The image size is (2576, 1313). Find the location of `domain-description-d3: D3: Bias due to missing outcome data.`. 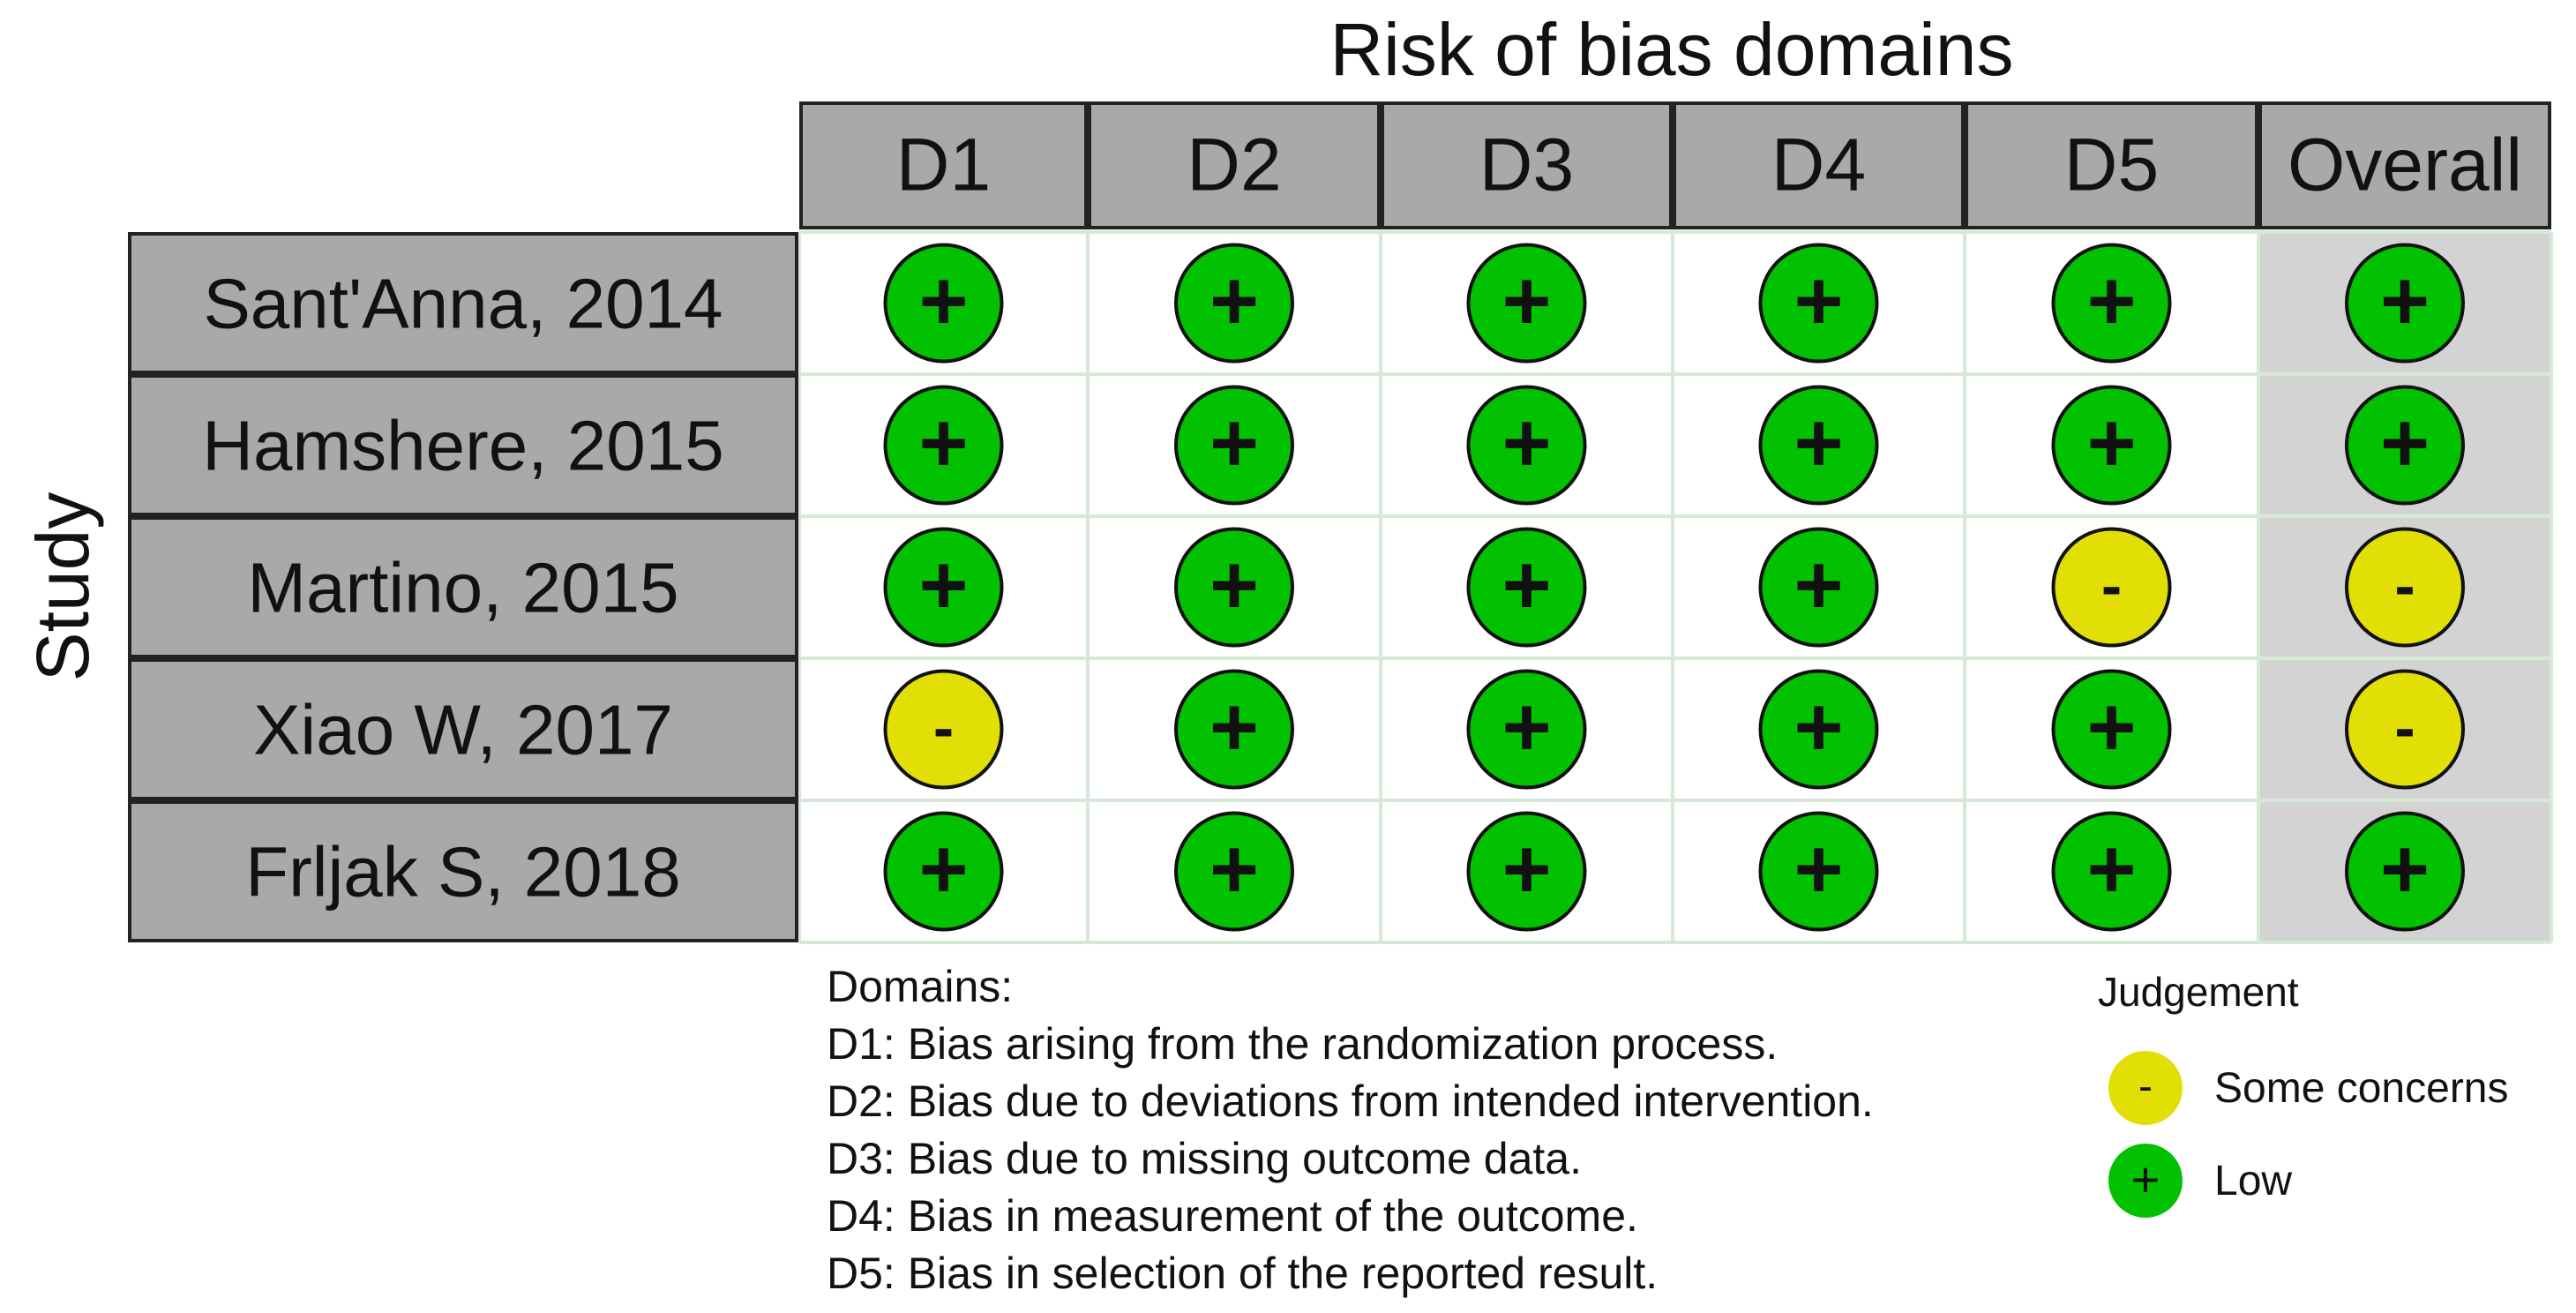

domain-description-d3: D3: Bias due to missing outcome data. is located at coordinates (1204, 1158).